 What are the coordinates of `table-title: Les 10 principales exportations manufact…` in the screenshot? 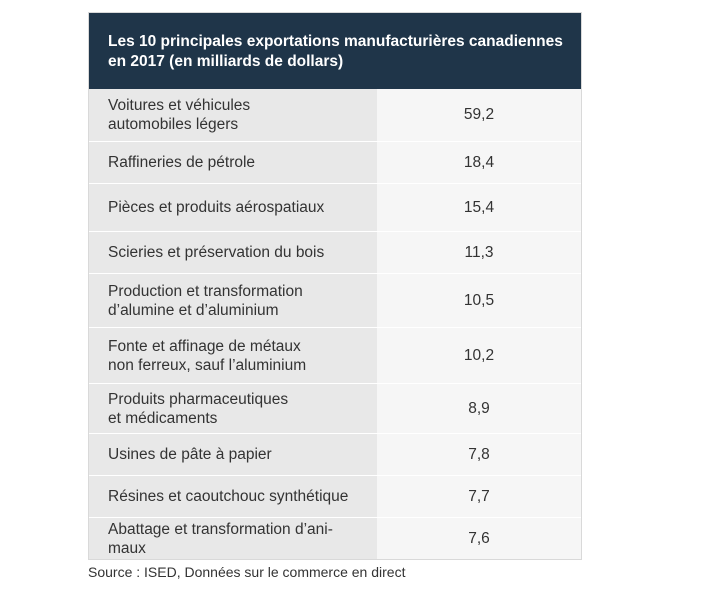 It's located at (335, 51).